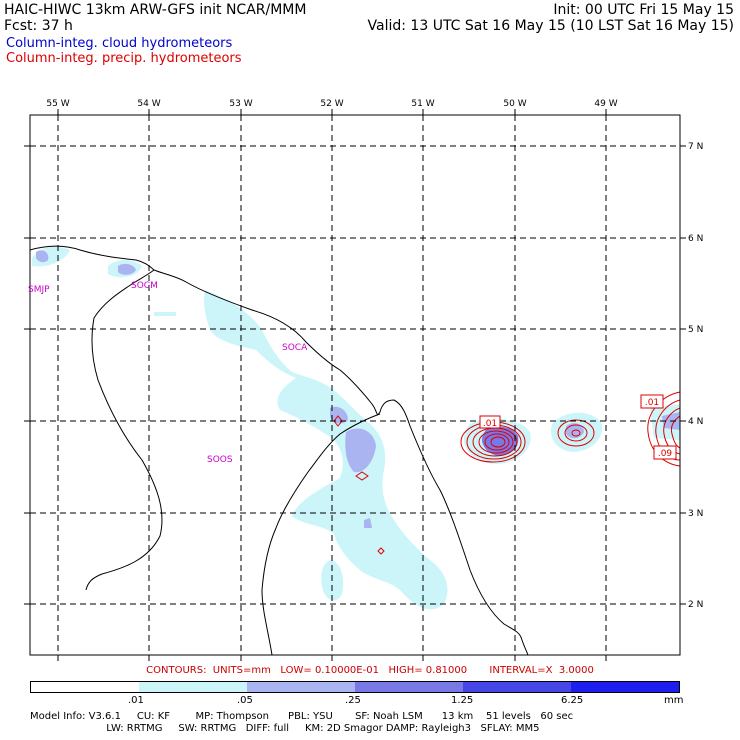 The width and height of the screenshot is (740, 740). What do you see at coordinates (124, 58) in the screenshot?
I see `legend-precip-hydrometeors: Column-integ. precip. hydrometeors` at bounding box center [124, 58].